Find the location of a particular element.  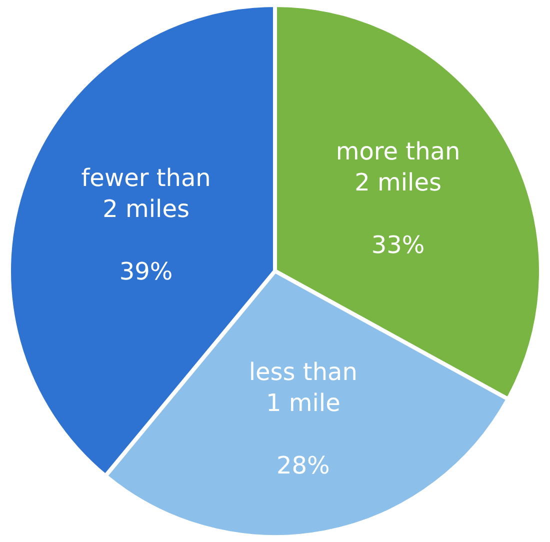

slice-label: more than 2 miles is located at coordinates (398, 167).